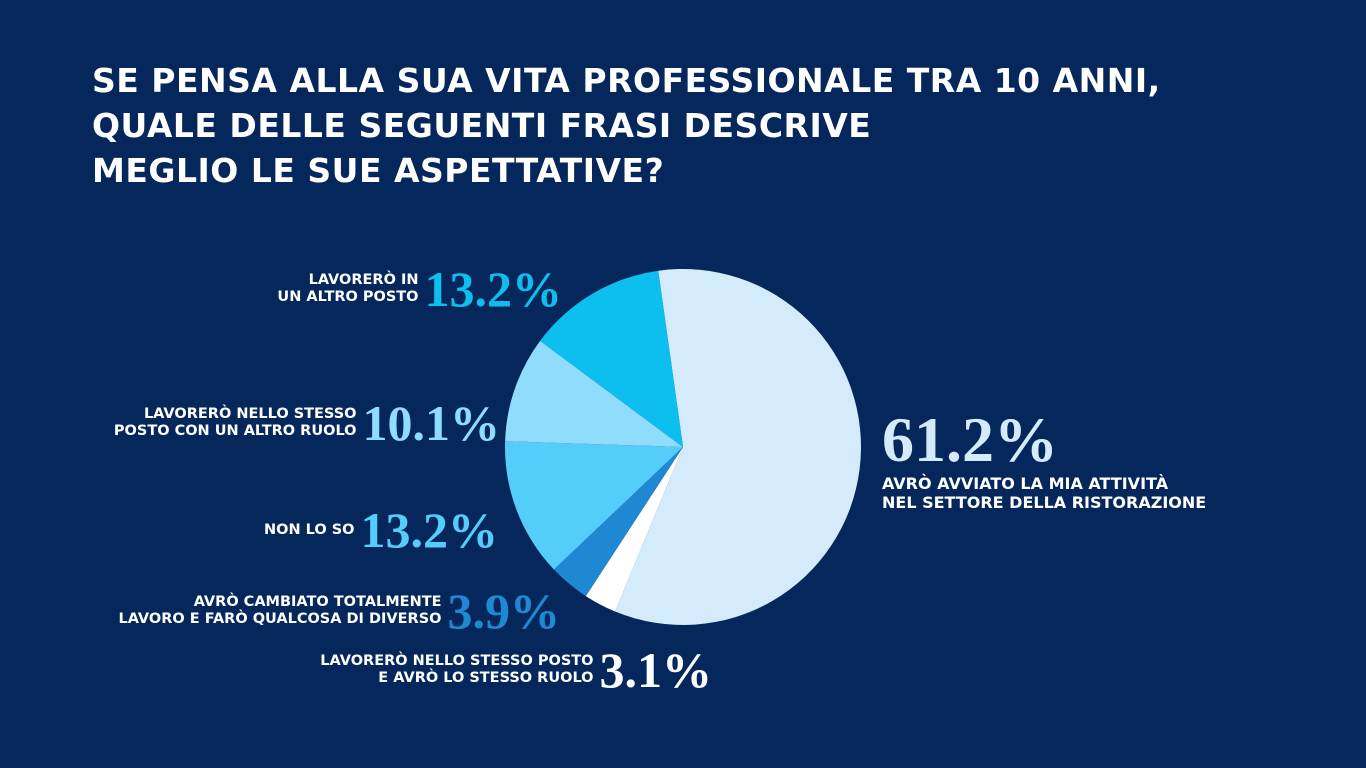 Image resolution: width=1366 pixels, height=768 pixels. Describe the element at coordinates (309, 529) in the screenshot. I see `category-label: NON LO SO` at that location.